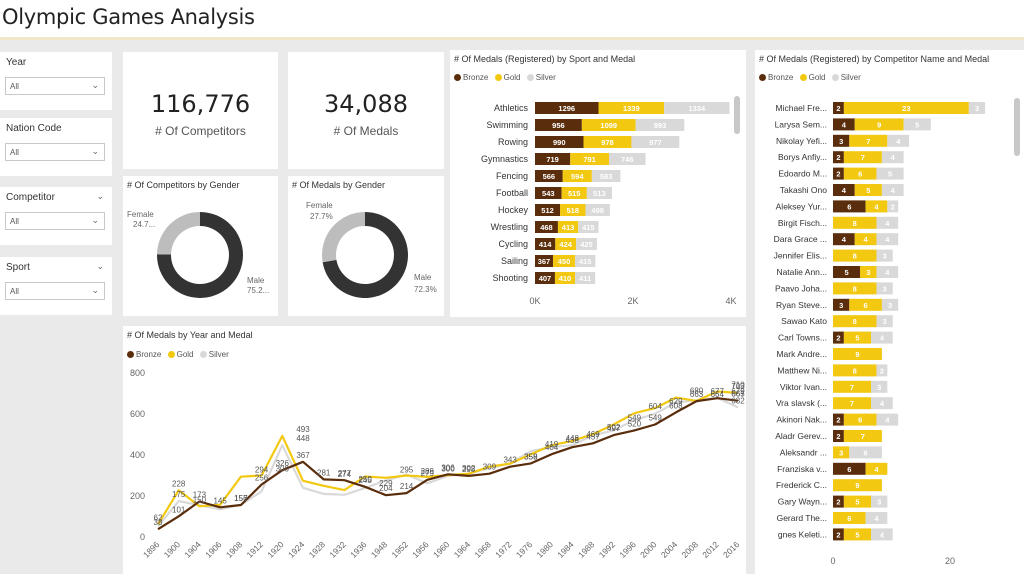  I want to click on slicer-sport: Sport ⌄ All ⌄, so click(56, 286).